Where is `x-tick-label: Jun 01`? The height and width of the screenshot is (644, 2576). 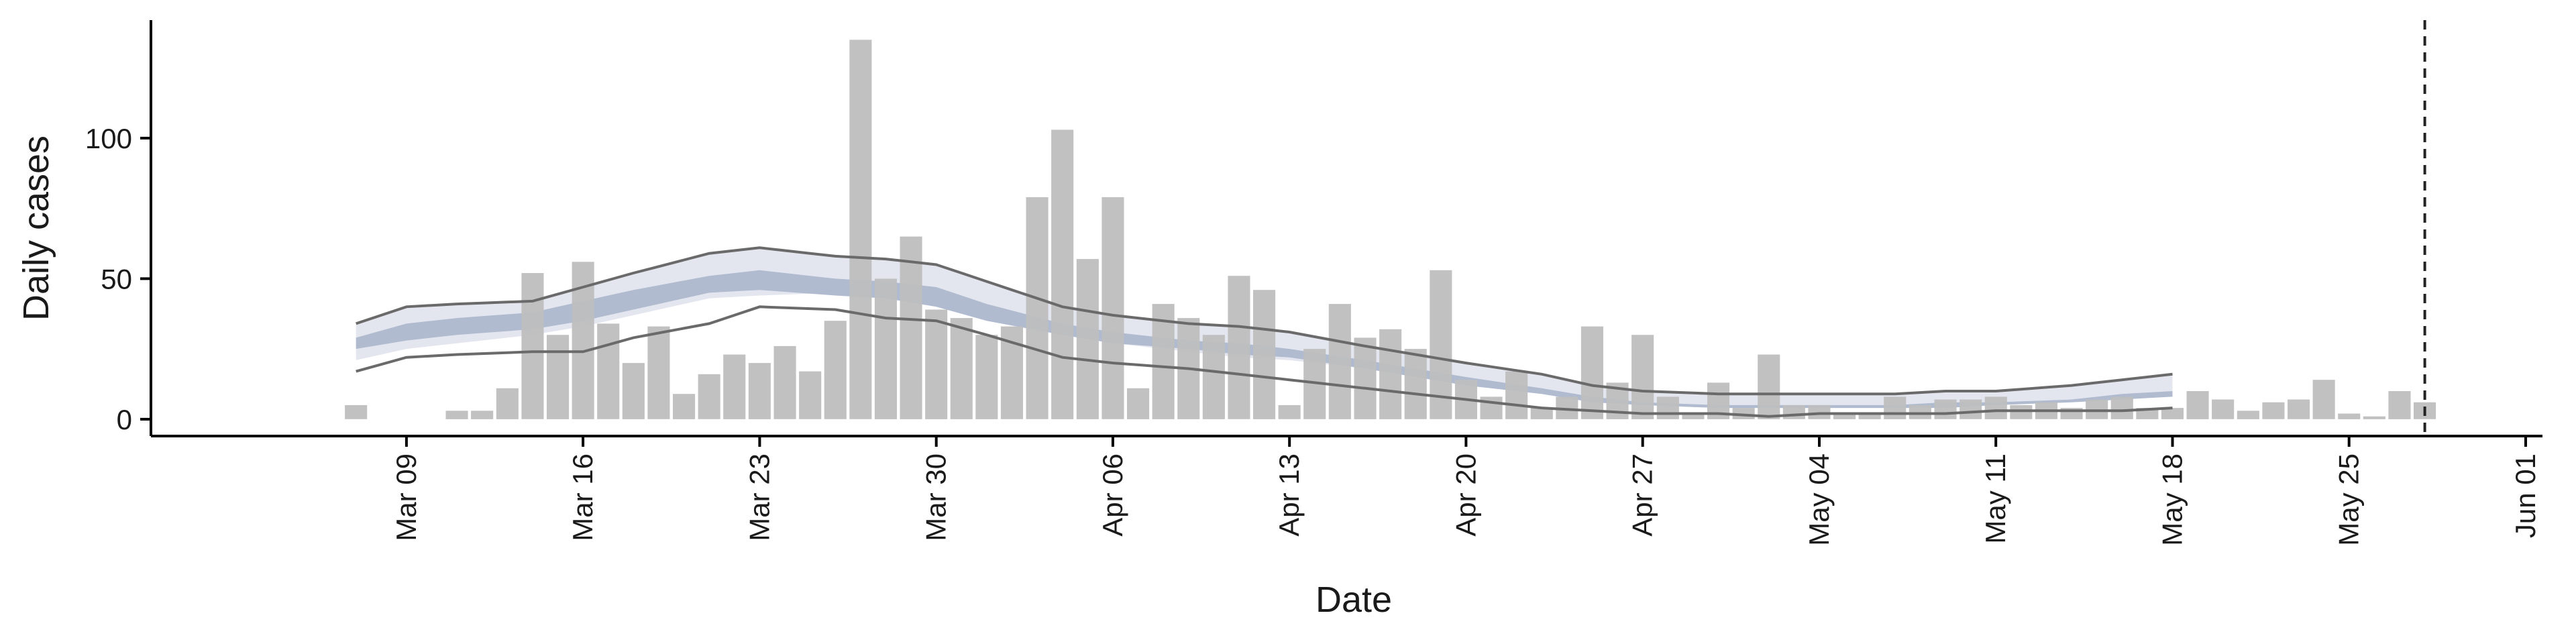 x-tick-label: Jun 01 is located at coordinates (2525, 495).